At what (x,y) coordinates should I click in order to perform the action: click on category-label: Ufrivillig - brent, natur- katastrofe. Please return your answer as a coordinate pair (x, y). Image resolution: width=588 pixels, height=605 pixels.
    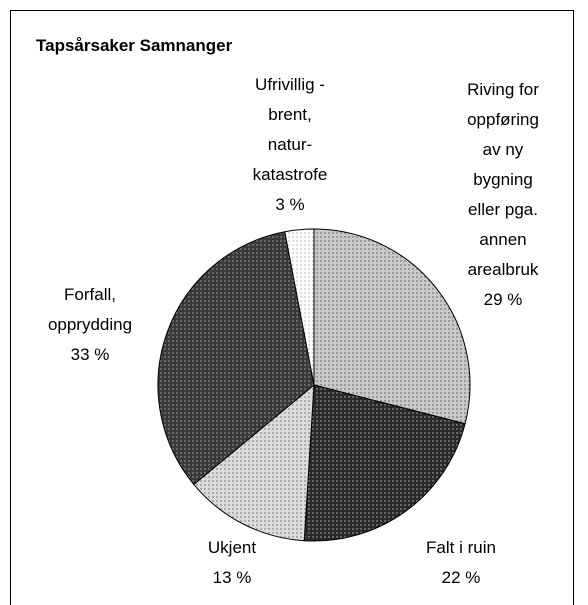
    Looking at the image, I should click on (290, 129).